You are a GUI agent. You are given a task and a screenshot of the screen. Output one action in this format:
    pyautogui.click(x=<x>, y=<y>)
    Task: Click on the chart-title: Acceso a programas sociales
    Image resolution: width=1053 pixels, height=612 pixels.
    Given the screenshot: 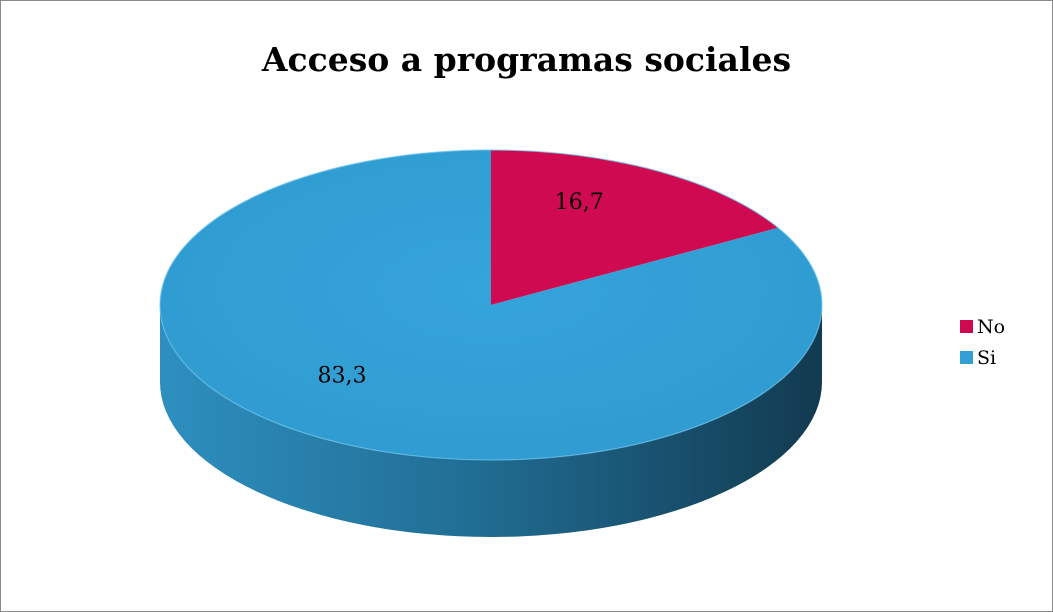 What is the action you would take?
    pyautogui.click(x=526, y=59)
    